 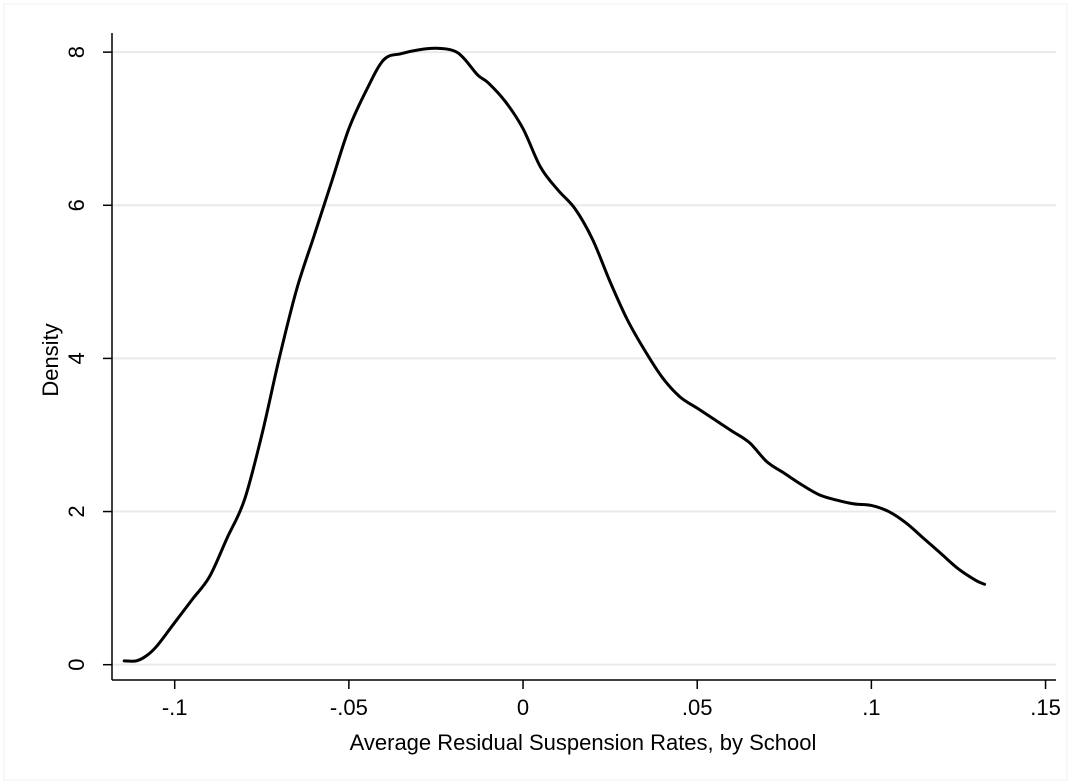 What do you see at coordinates (76, 665) in the screenshot?
I see `y-tick-label: 0` at bounding box center [76, 665].